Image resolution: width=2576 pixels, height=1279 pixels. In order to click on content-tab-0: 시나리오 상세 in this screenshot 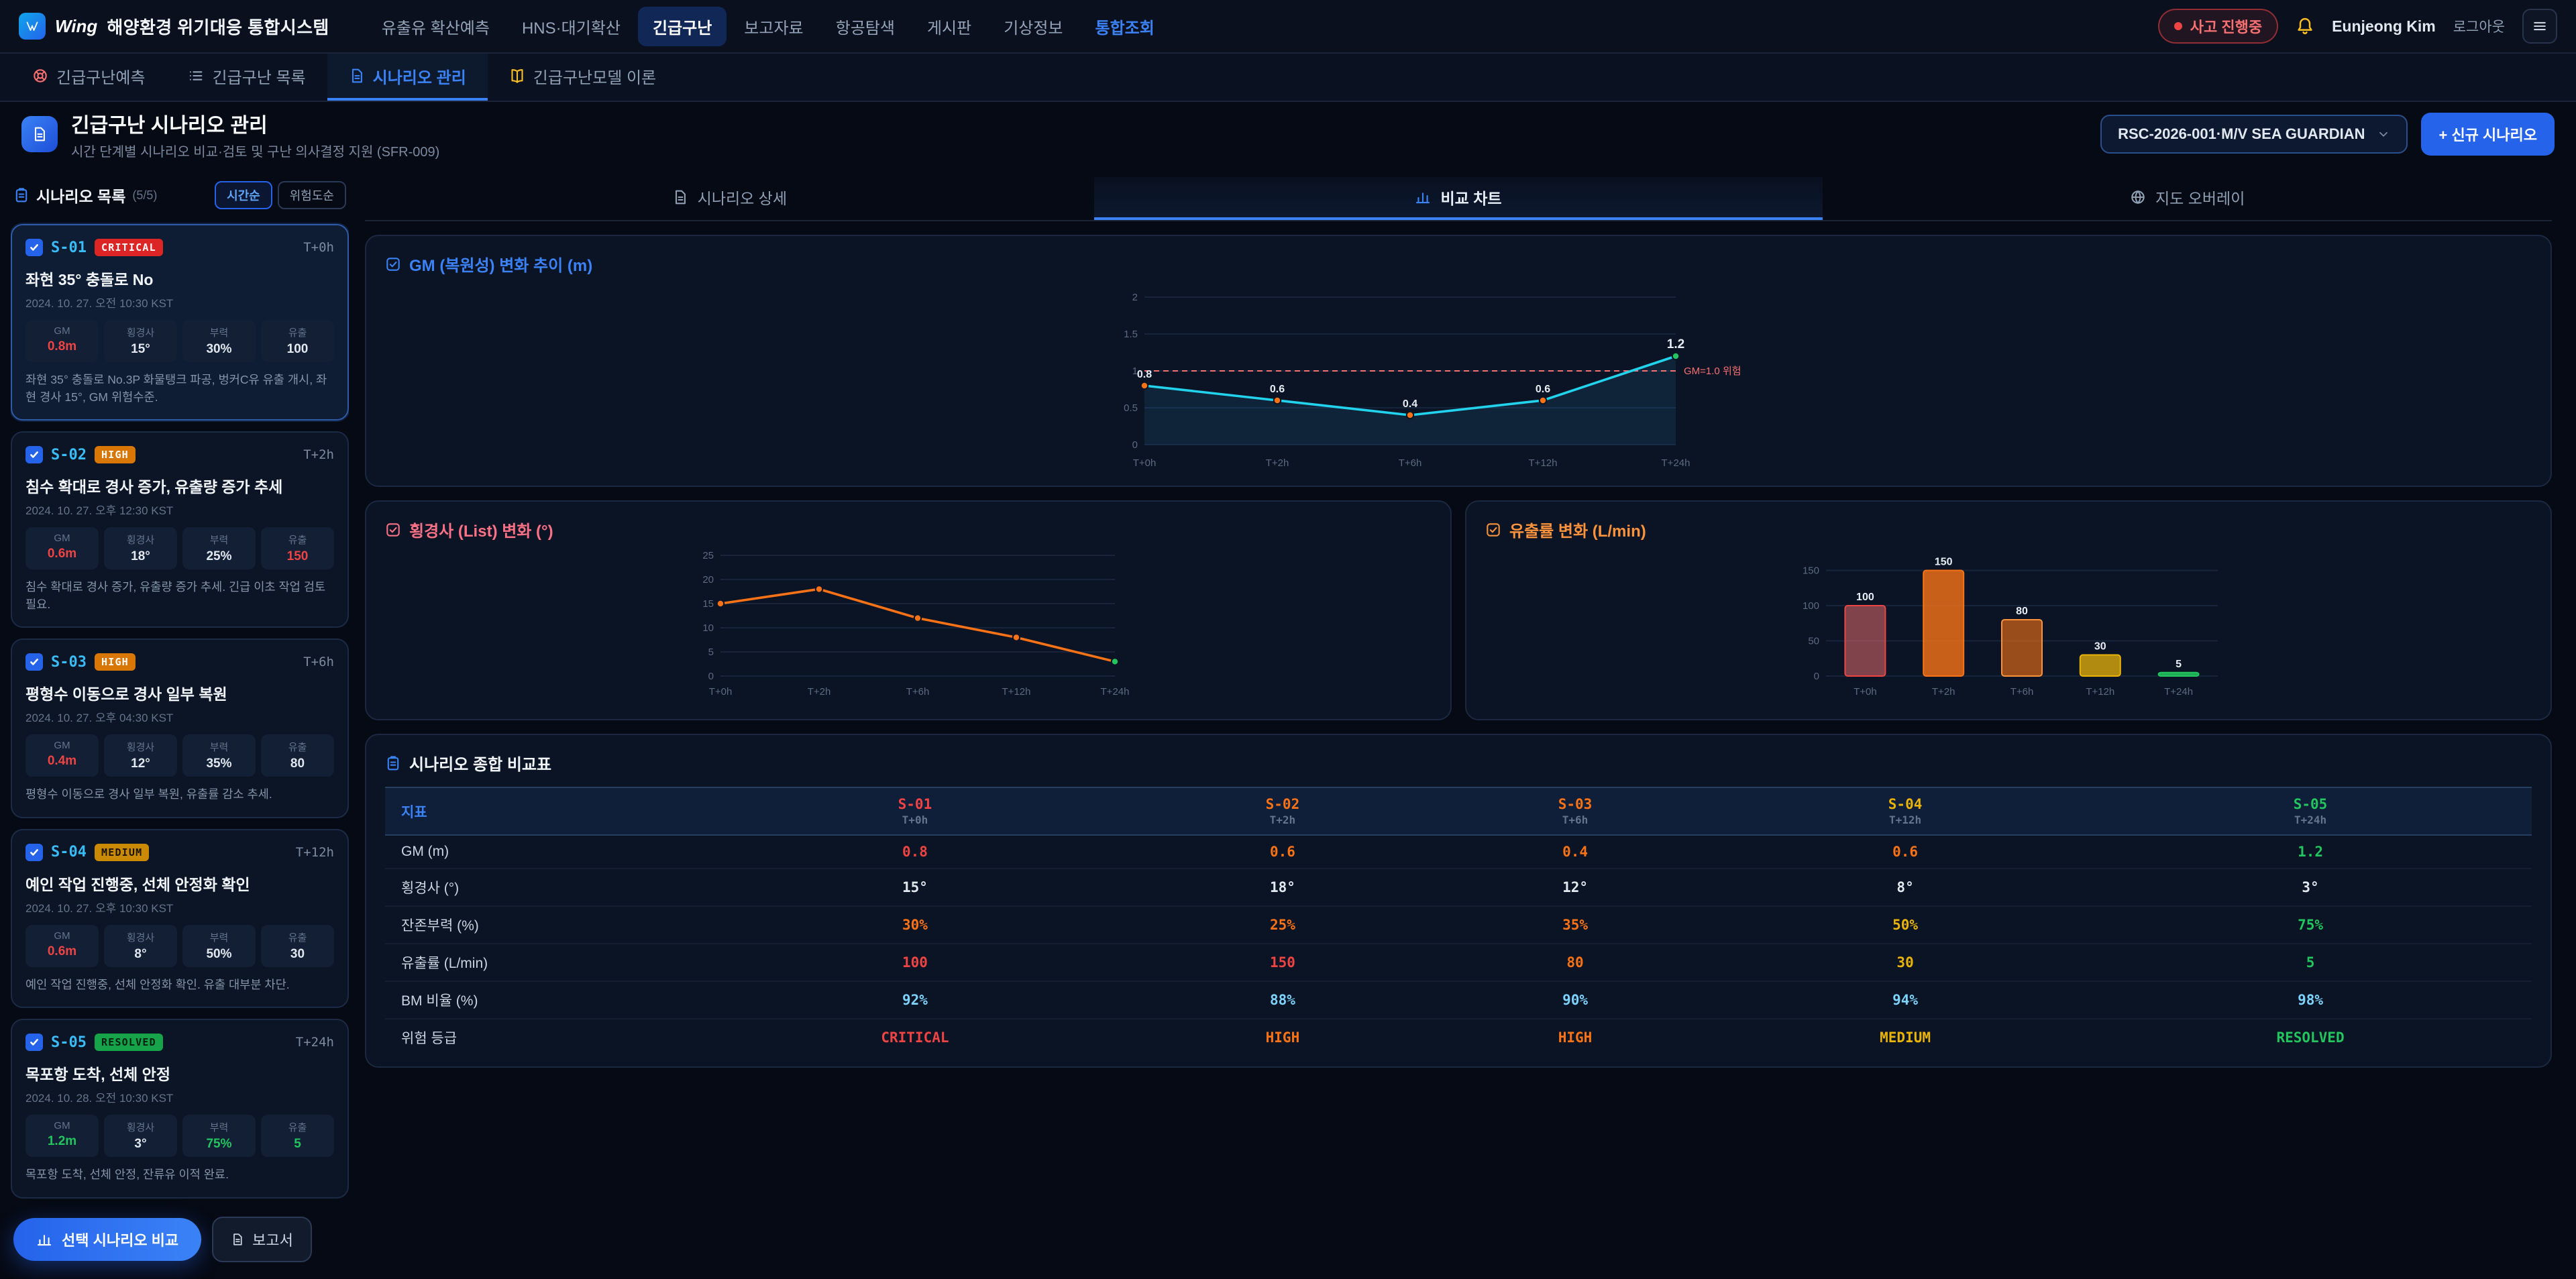, I will do `click(729, 198)`.